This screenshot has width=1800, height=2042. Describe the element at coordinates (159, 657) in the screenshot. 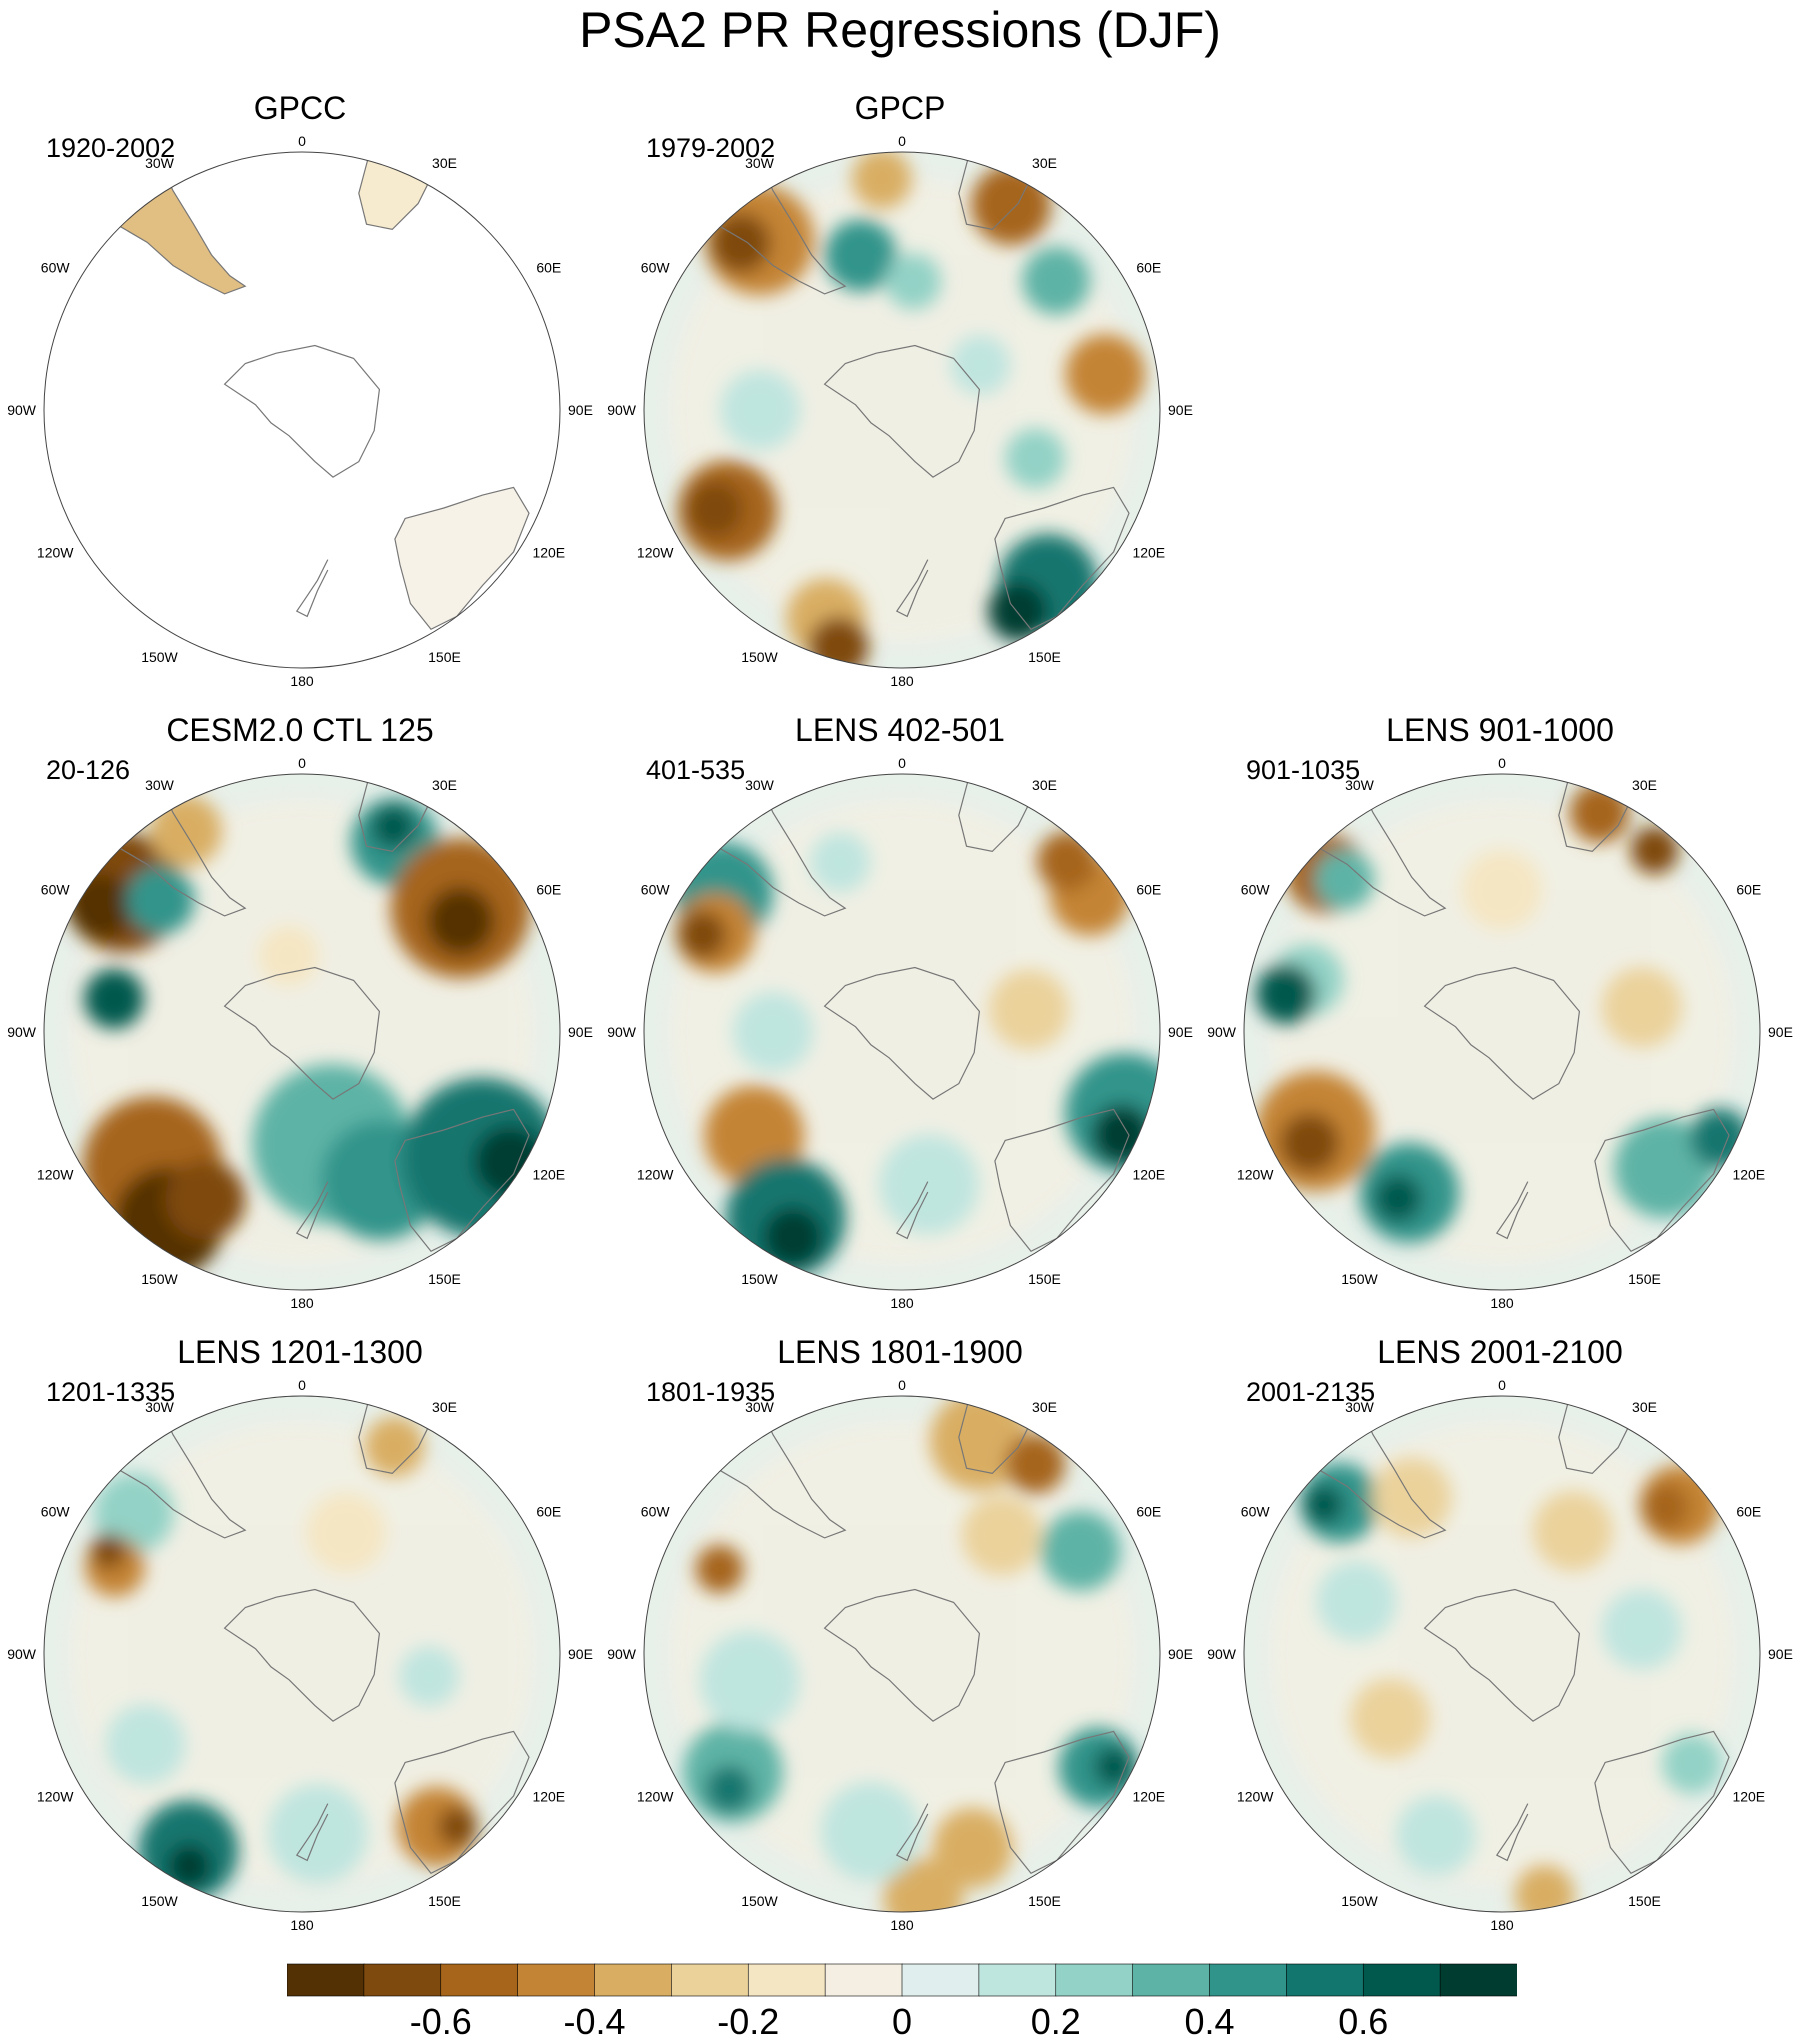

I see `longitude-label: 150W` at that location.